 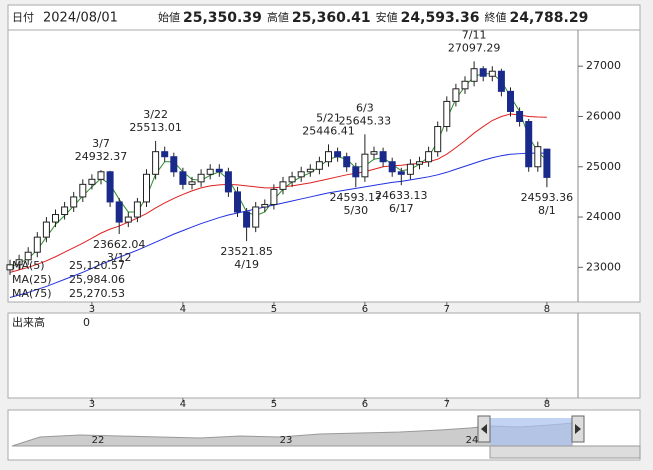 I want to click on header-label: 高値, so click(x=278, y=17).